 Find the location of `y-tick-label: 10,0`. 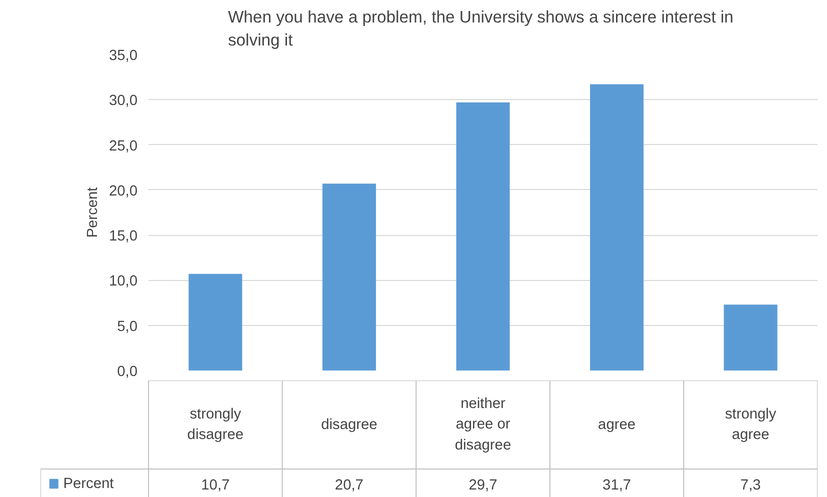

y-tick-label: 10,0 is located at coordinates (123, 282).